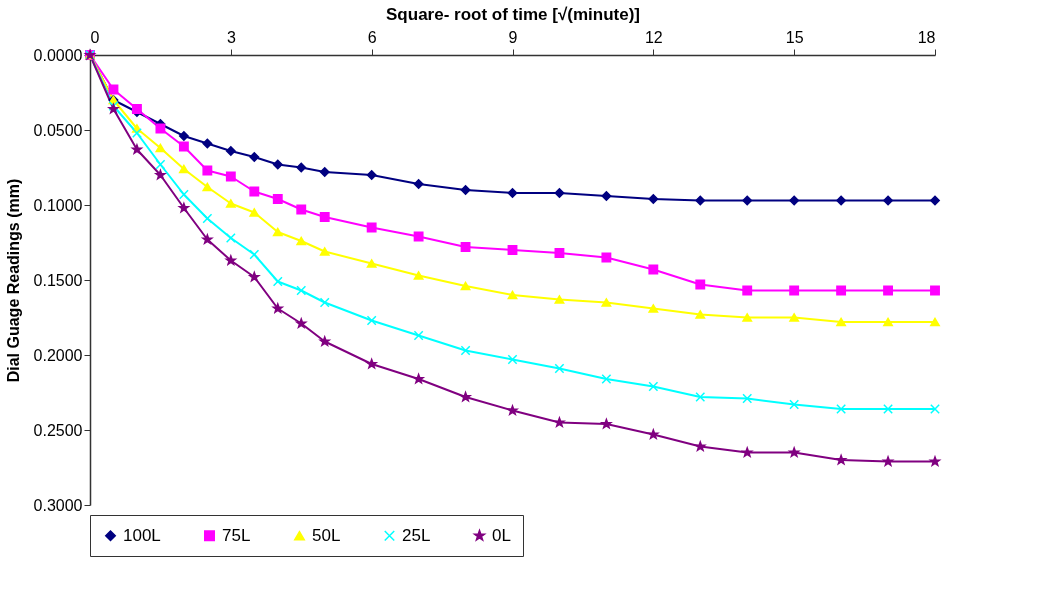 Image resolution: width=1039 pixels, height=616 pixels. What do you see at coordinates (58, 430) in the screenshot?
I see `y-tick-label: 0.2500` at bounding box center [58, 430].